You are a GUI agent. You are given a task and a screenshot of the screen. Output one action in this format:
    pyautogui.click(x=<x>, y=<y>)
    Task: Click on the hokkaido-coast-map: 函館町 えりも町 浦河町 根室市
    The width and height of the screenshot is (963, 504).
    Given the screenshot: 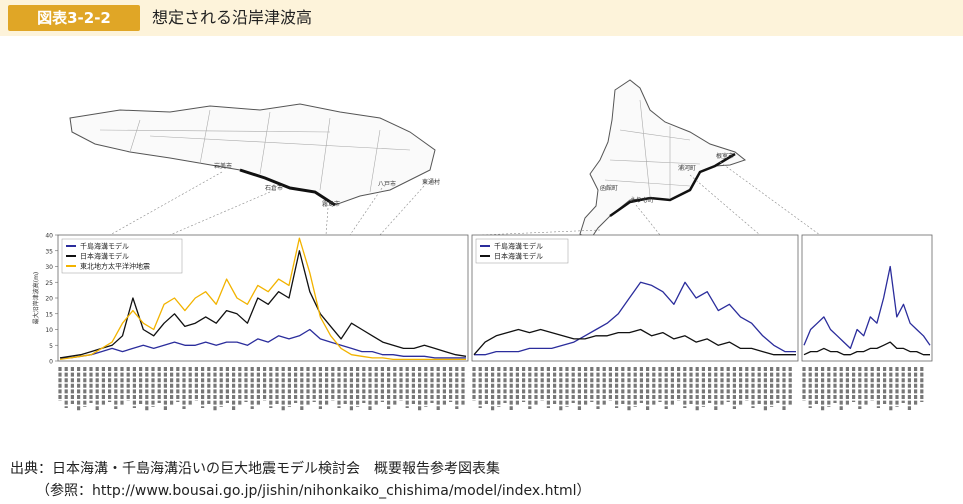 What is the action you would take?
    pyautogui.click(x=663, y=160)
    